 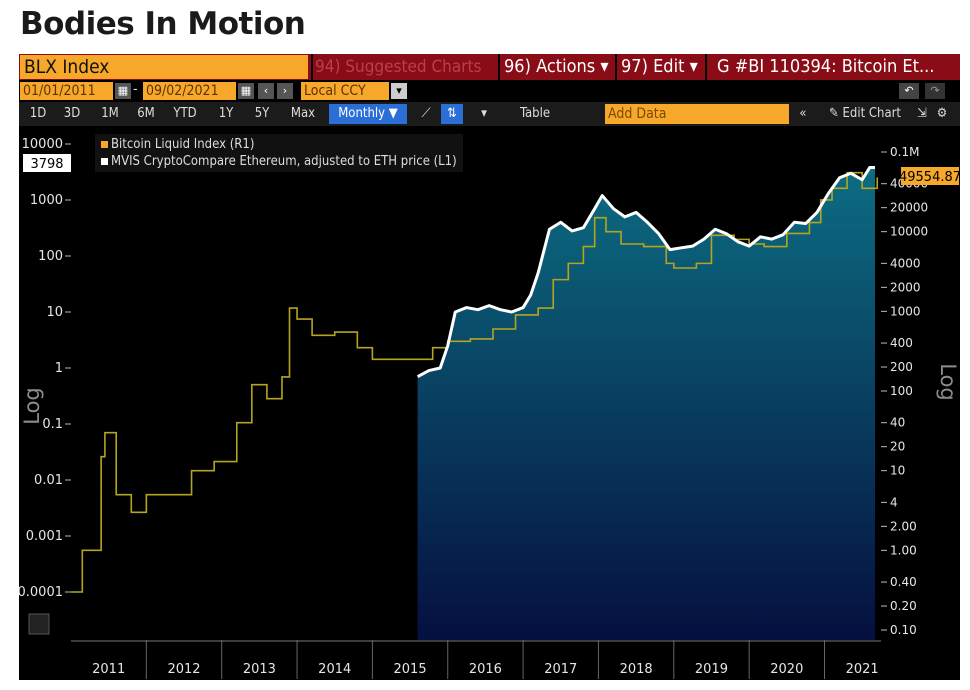 I want to click on right-tick-label: 2000, so click(x=905, y=287).